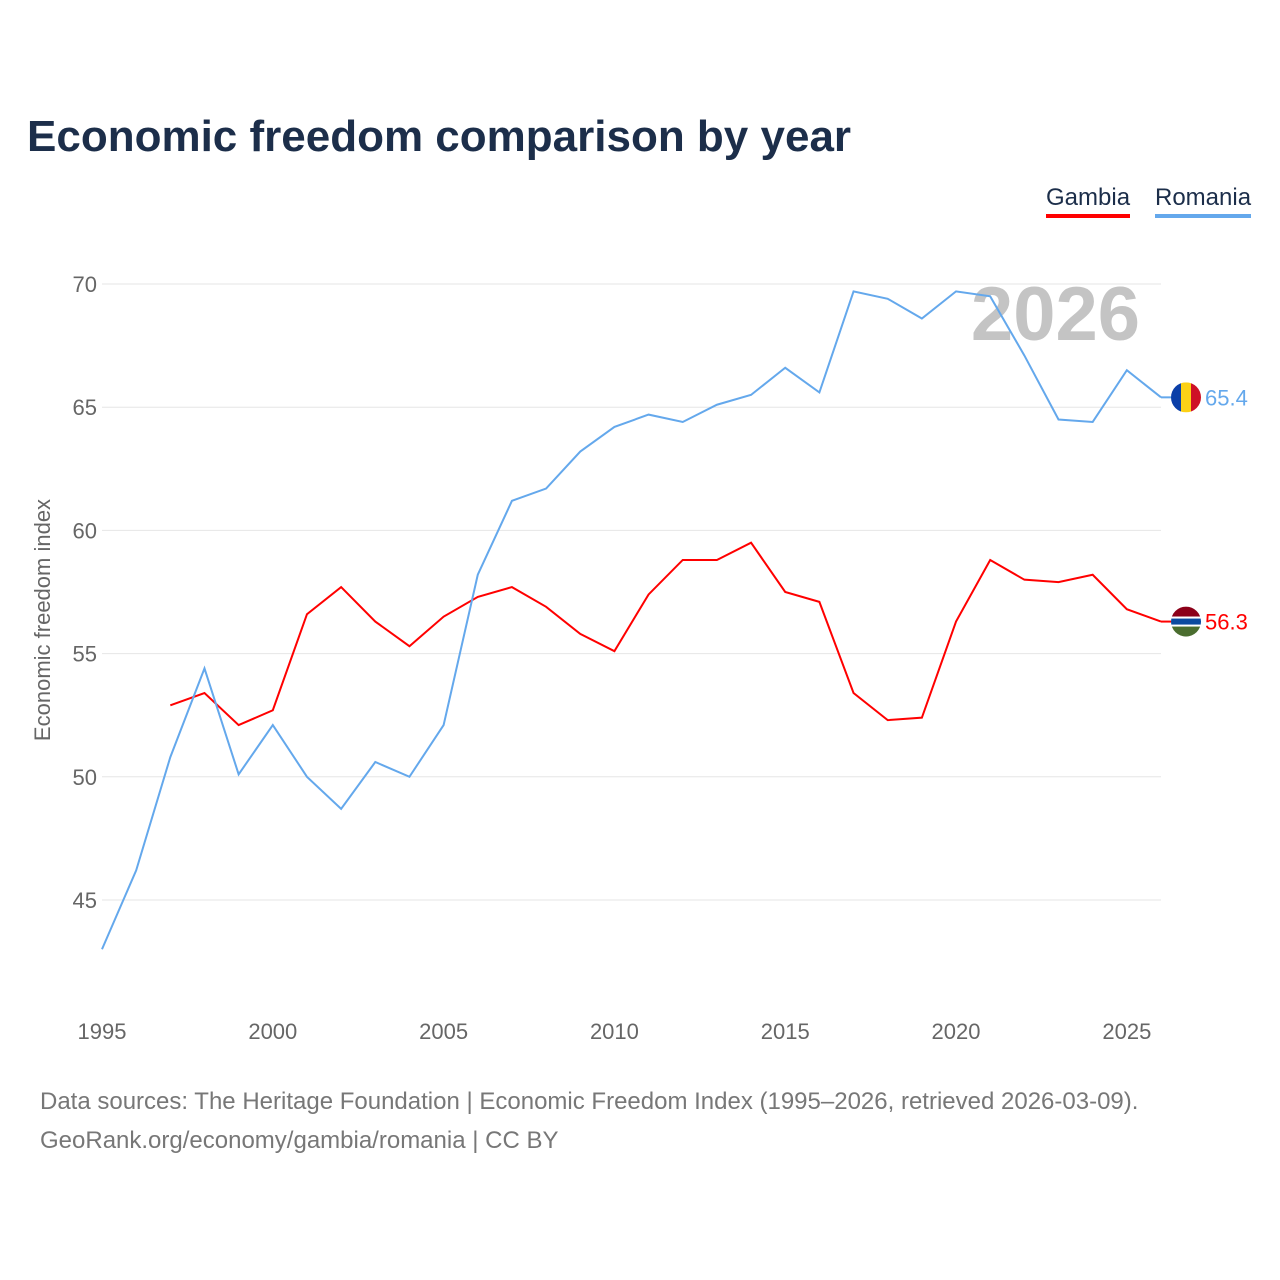 The image size is (1280, 1280). I want to click on year-watermark: 2026, so click(1055, 314).